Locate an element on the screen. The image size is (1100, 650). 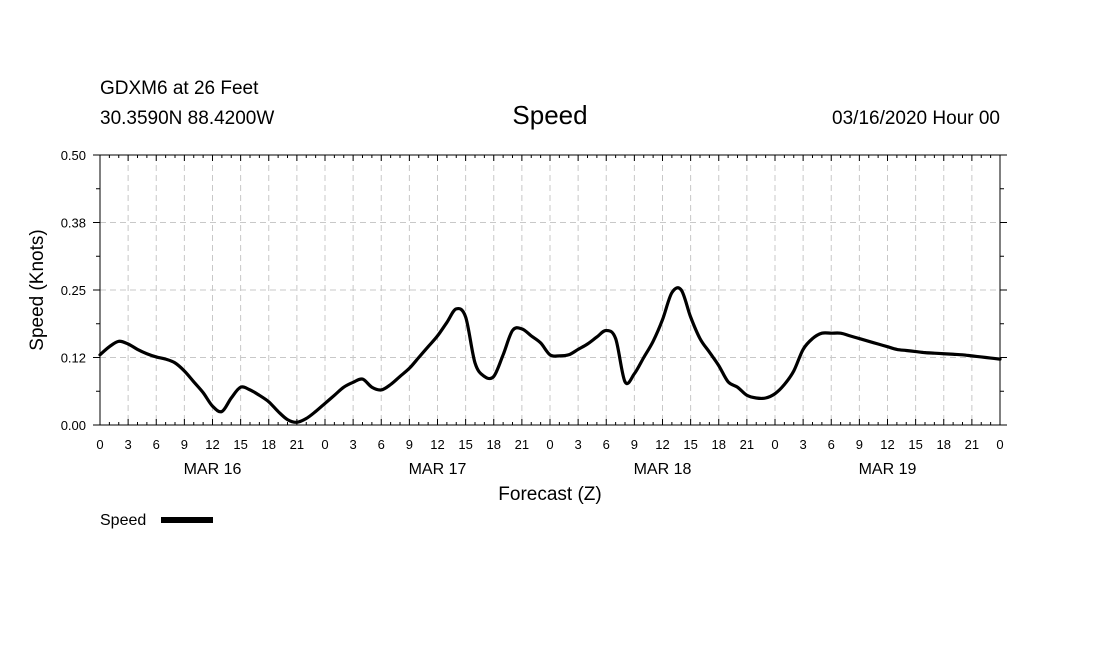
day-label: MAR 17 is located at coordinates (438, 469).